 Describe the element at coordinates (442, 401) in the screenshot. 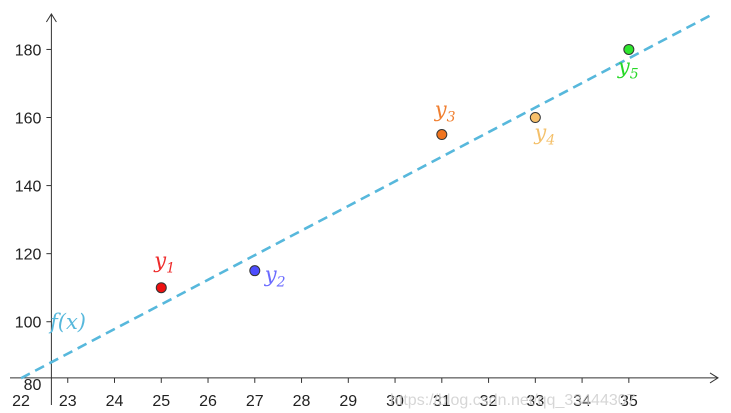

I see `x-tick-label: 31` at that location.